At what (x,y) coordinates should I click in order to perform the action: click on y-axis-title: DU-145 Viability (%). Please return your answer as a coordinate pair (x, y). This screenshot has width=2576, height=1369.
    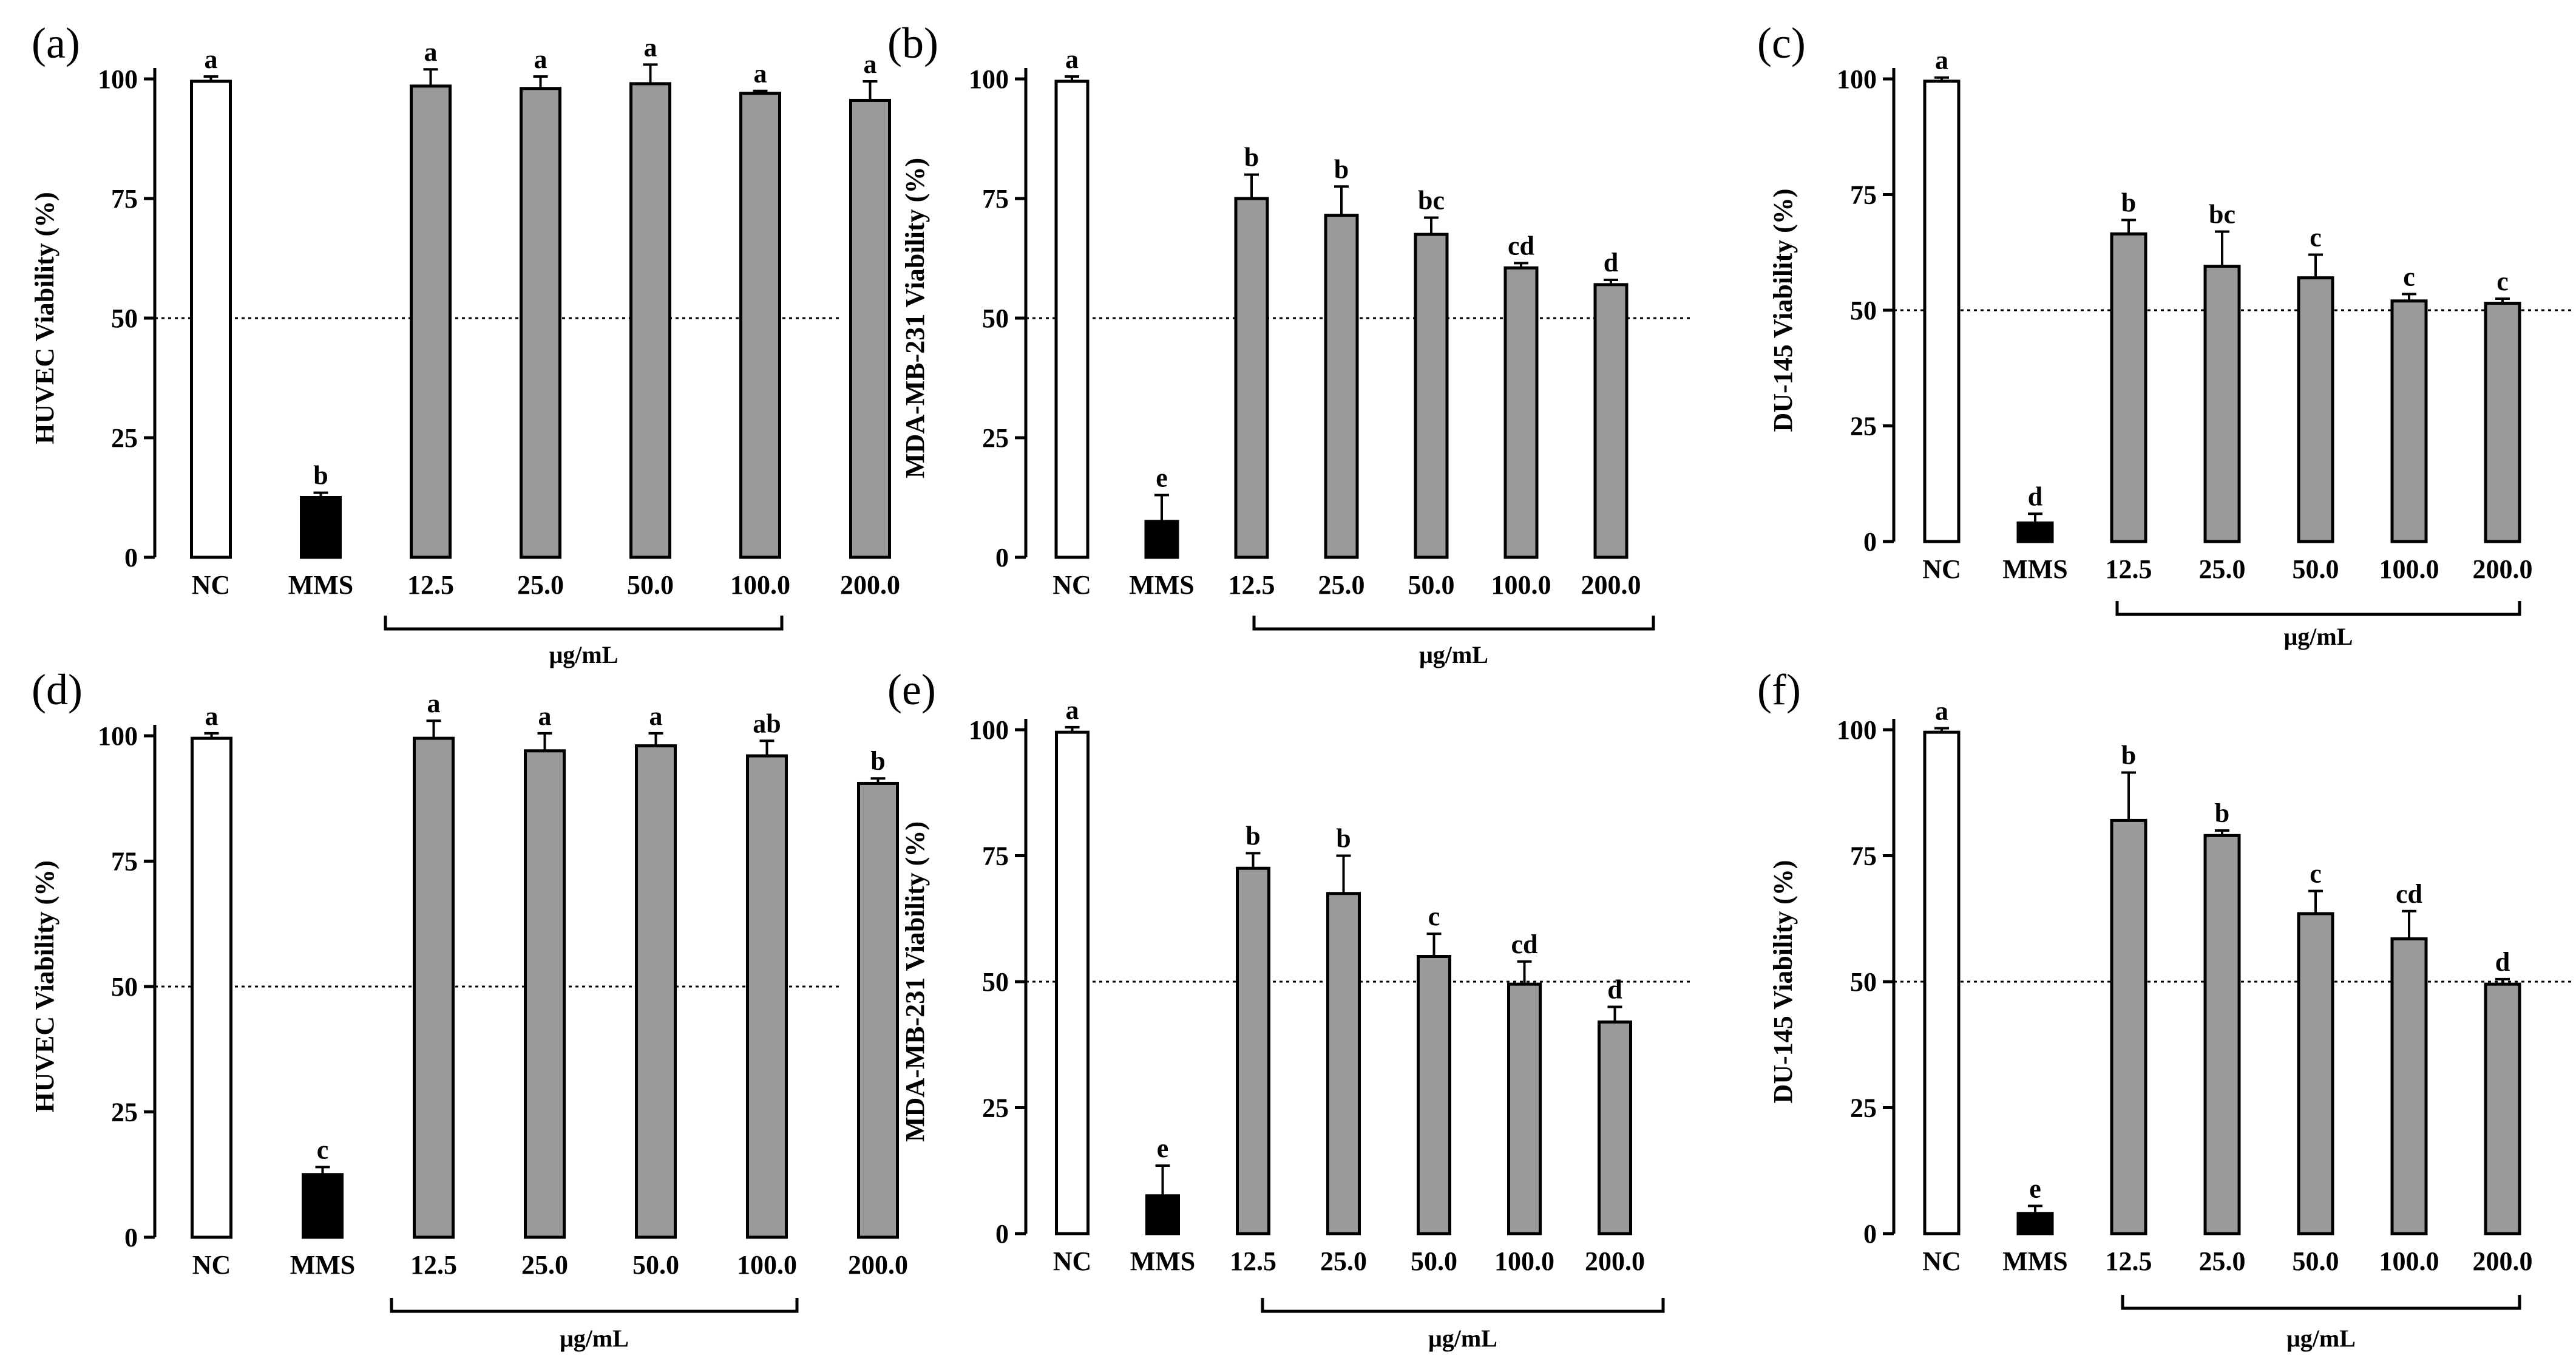
    Looking at the image, I should click on (1783, 982).